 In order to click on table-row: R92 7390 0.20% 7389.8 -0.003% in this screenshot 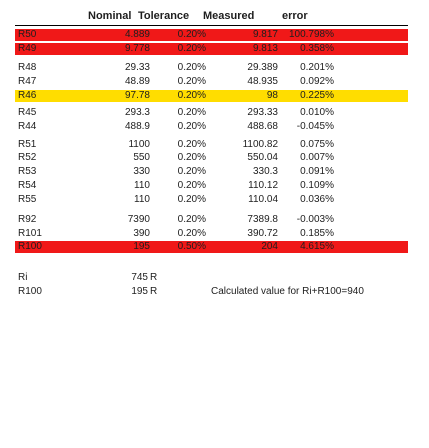, I will do `click(211, 219)`.